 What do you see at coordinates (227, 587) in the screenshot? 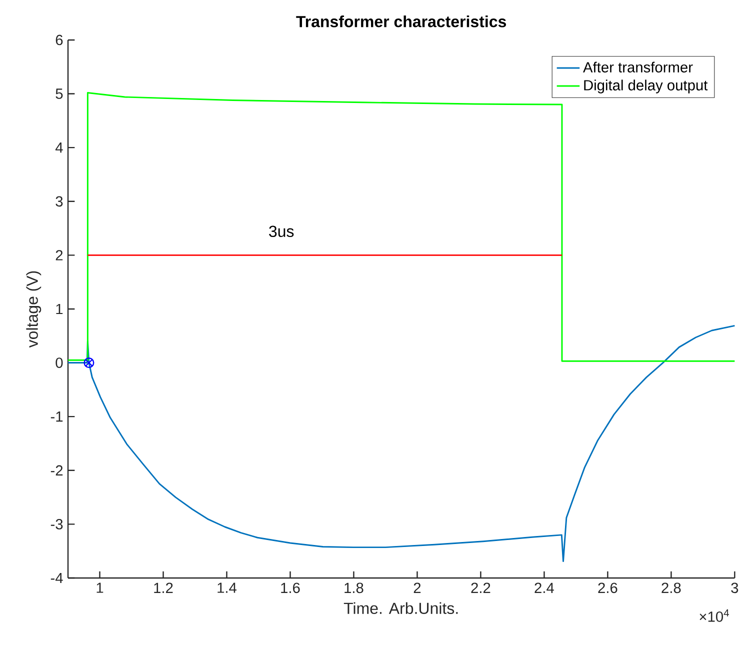
I see `x-tick-label: 1.4` at bounding box center [227, 587].